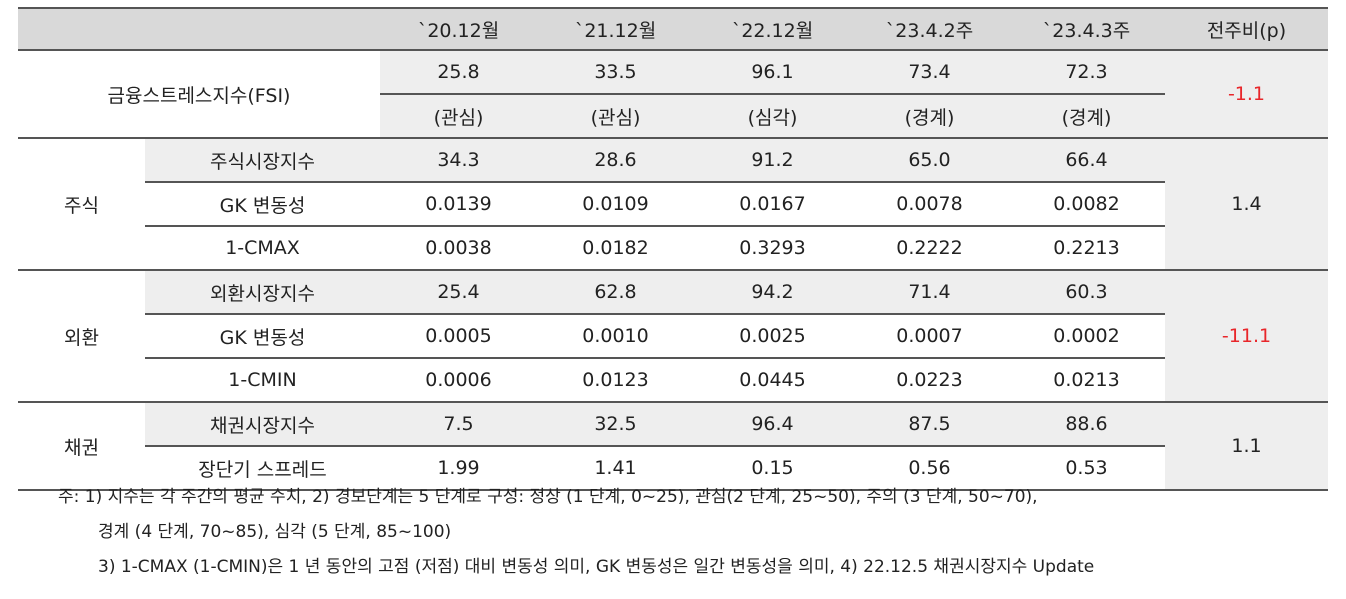 This screenshot has height=599, width=1346. What do you see at coordinates (262, 159) in the screenshot?
I see `row-label: 주식시장지수` at bounding box center [262, 159].